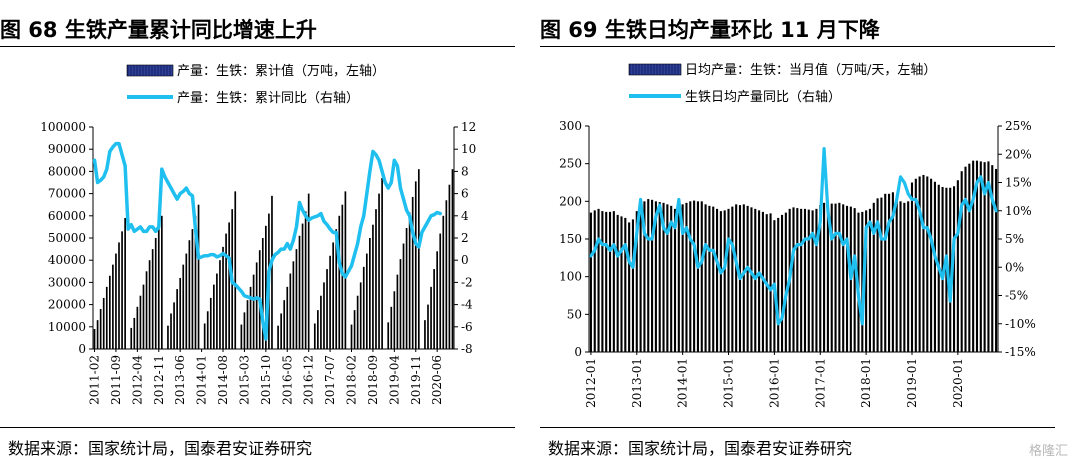 This screenshot has height=467, width=1080. Describe the element at coordinates (468, 127) in the screenshot. I see `y-right-tick-label: 12` at that location.